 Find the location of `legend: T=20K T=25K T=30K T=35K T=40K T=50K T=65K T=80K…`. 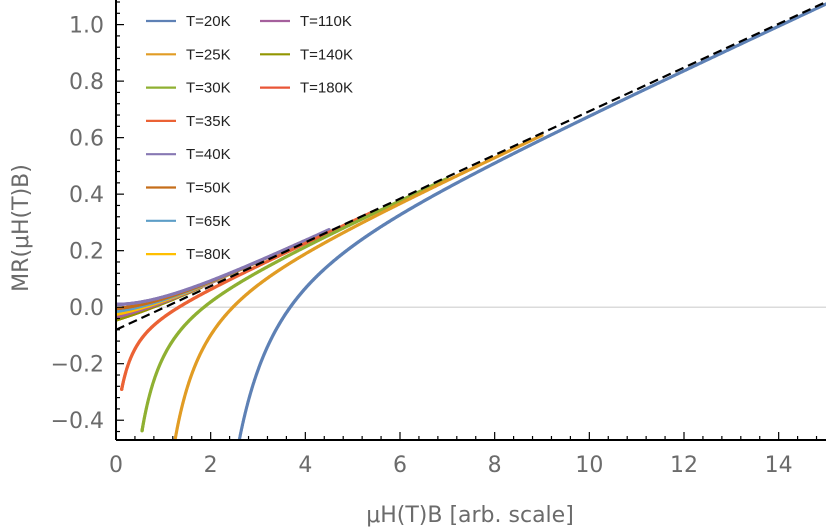

legend: T=20K T=25K T=30K T=35K T=40K T=50K T=65K T=80K… is located at coordinates (249, 138).